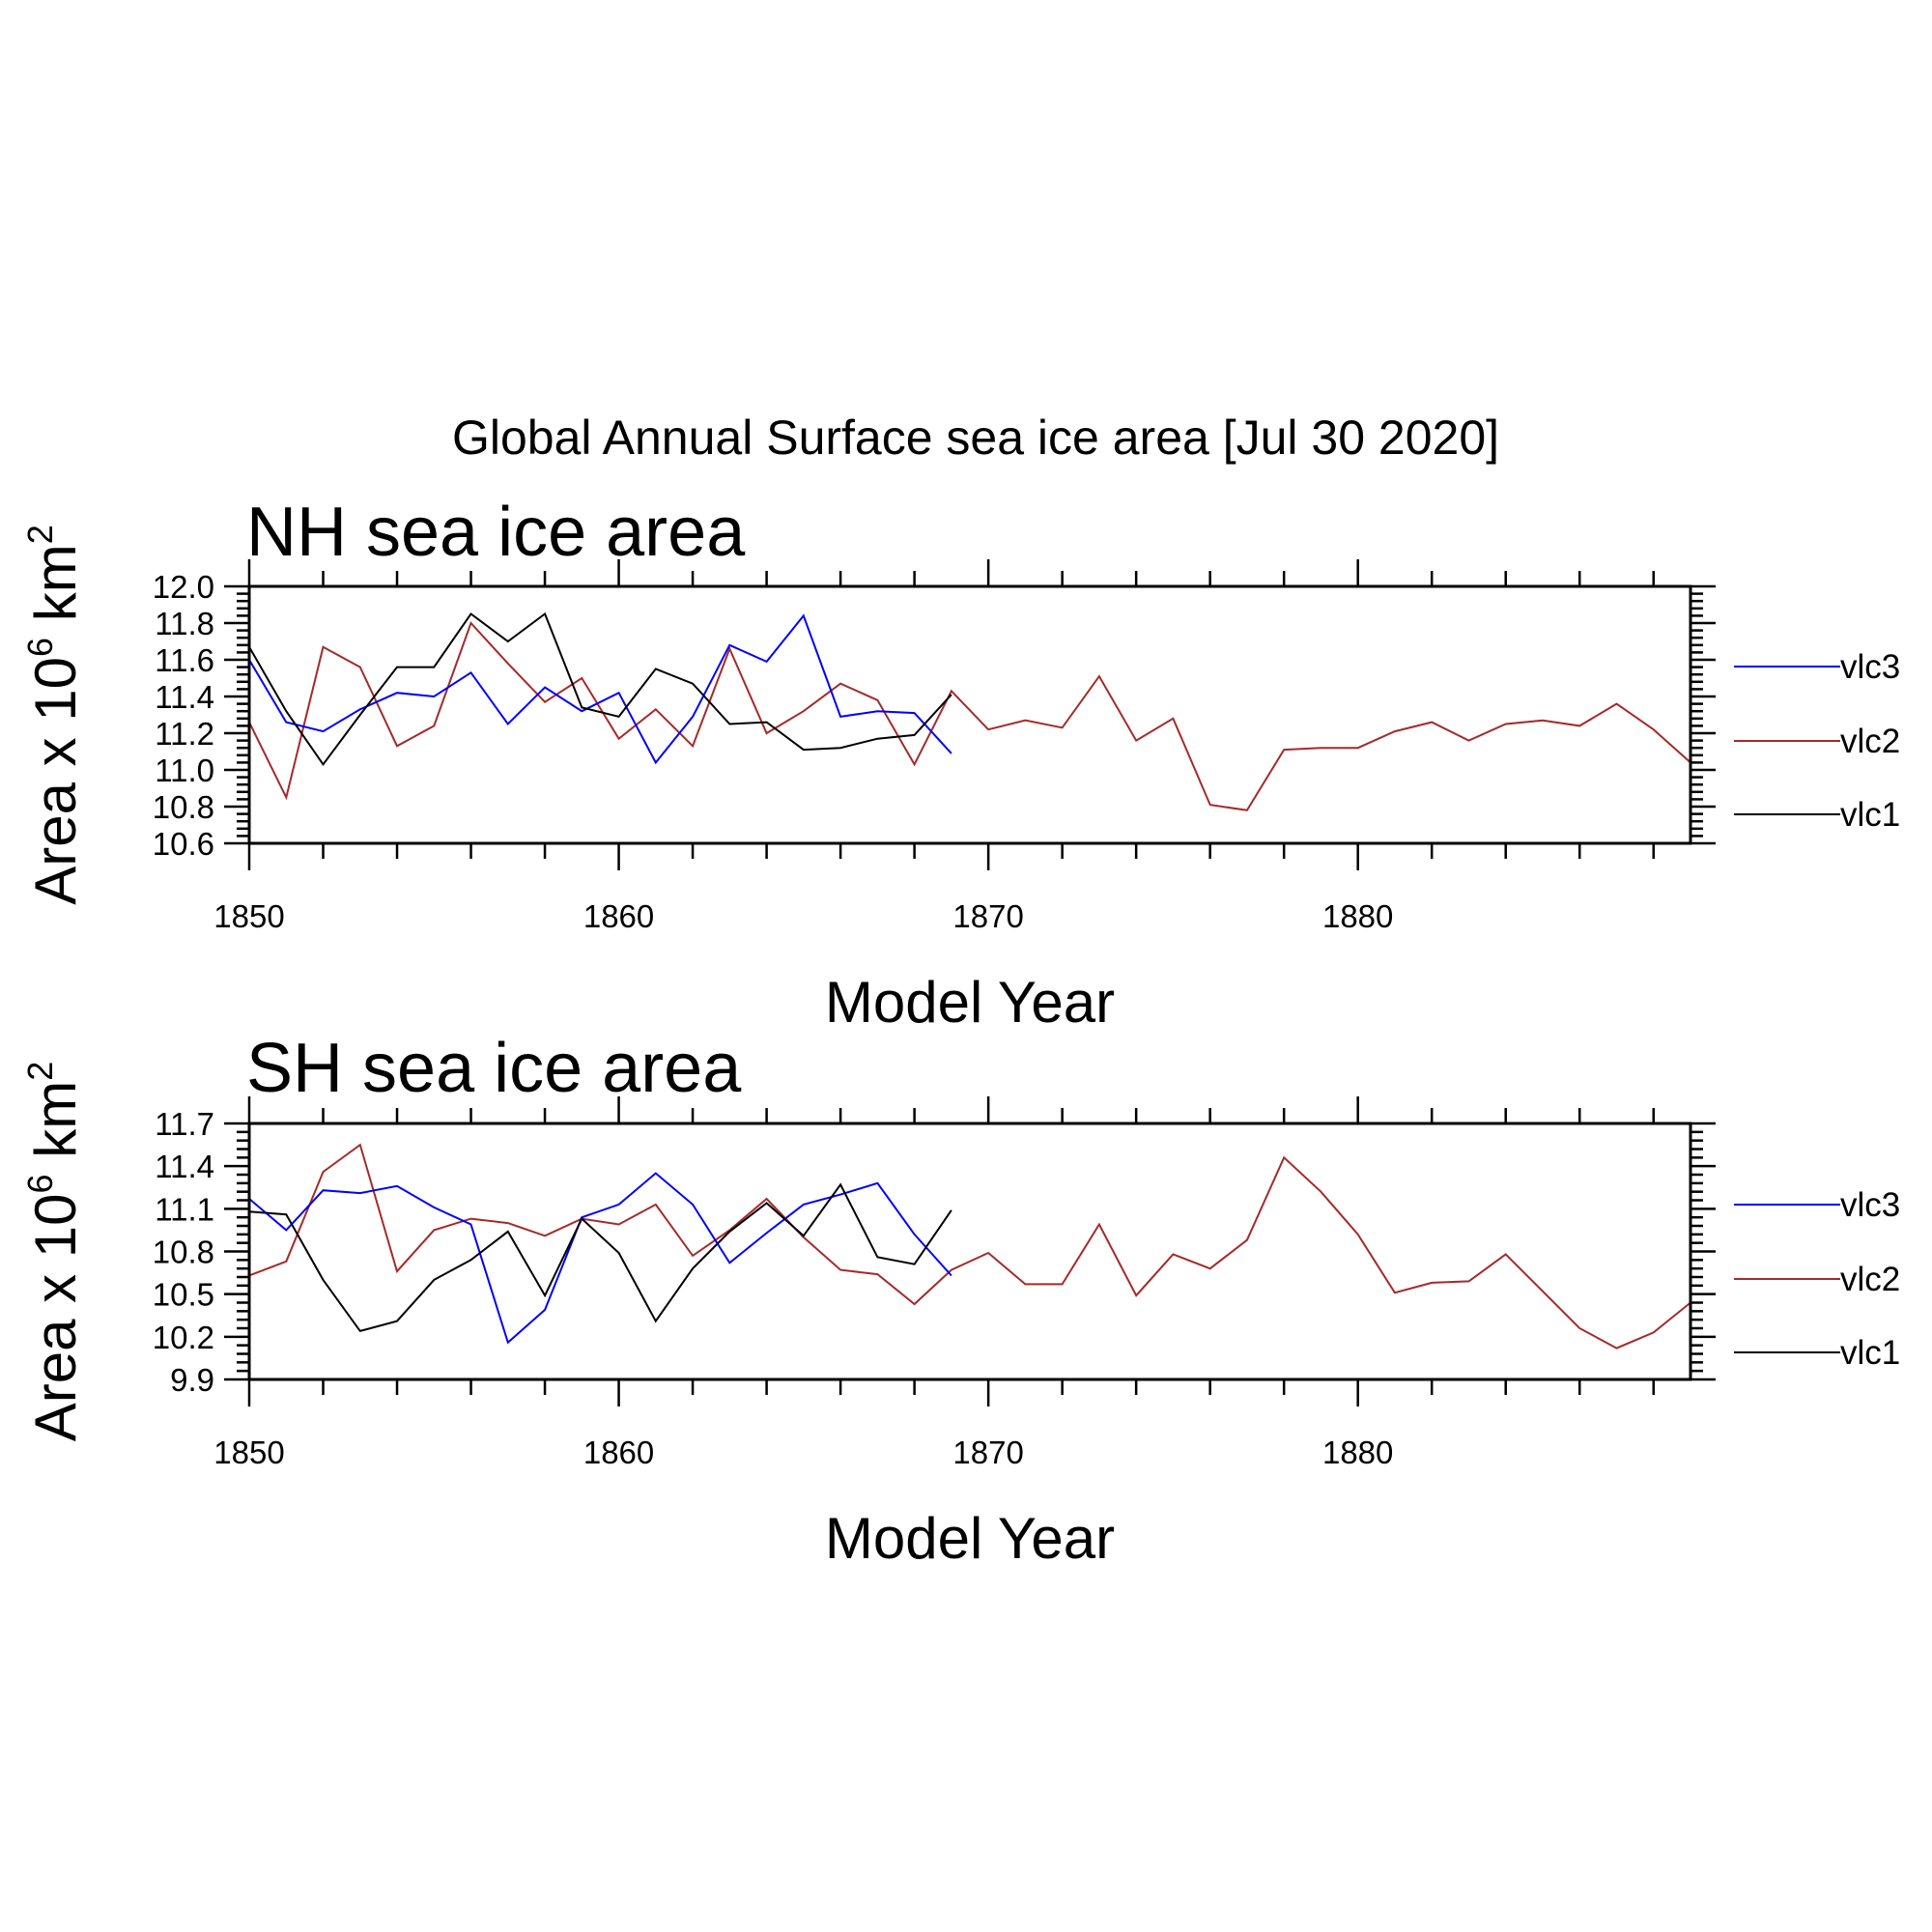 The height and width of the screenshot is (1932, 1932). I want to click on y-tick-label: 10.5, so click(183, 1295).